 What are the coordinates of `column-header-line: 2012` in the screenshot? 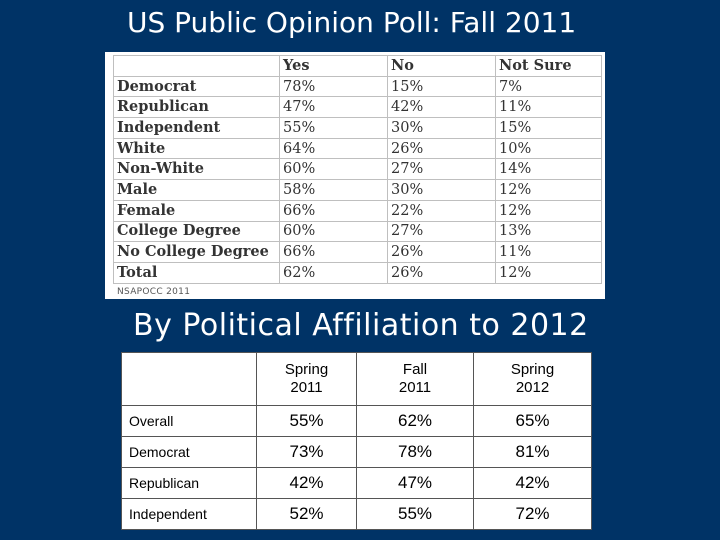 It's located at (532, 387).